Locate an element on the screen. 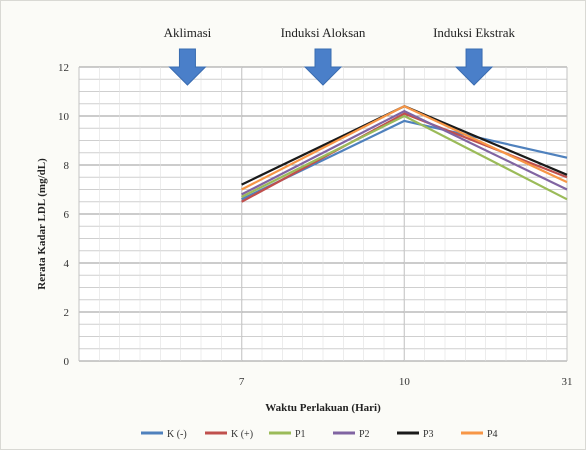 The image size is (586, 451). legend-entry: K (-) is located at coordinates (177, 434).